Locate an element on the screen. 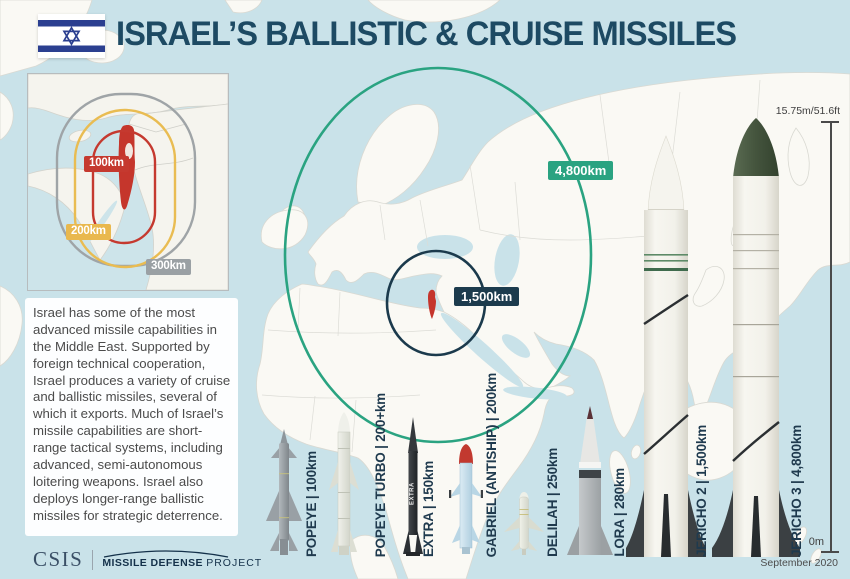  range-ring-label-100km: 100km is located at coordinates (106, 164).